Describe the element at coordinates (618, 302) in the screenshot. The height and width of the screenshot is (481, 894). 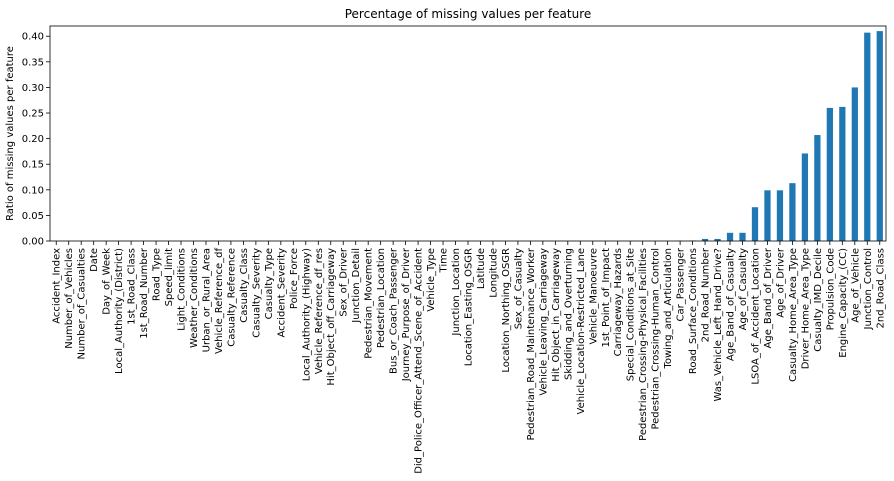
I see `x-tick-label: Carriageway_Hazards` at that location.